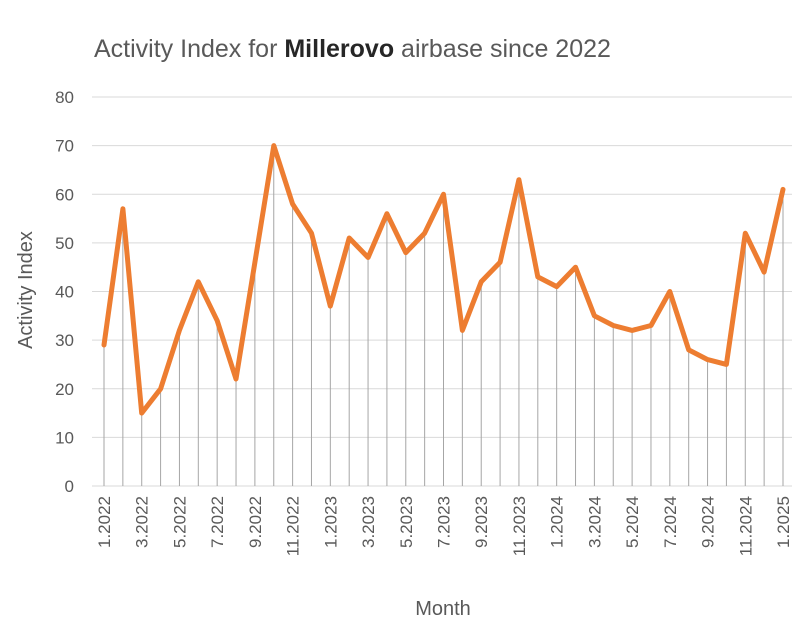  What do you see at coordinates (745, 526) in the screenshot?
I see `x-tick-label: 11.2024` at bounding box center [745, 526].